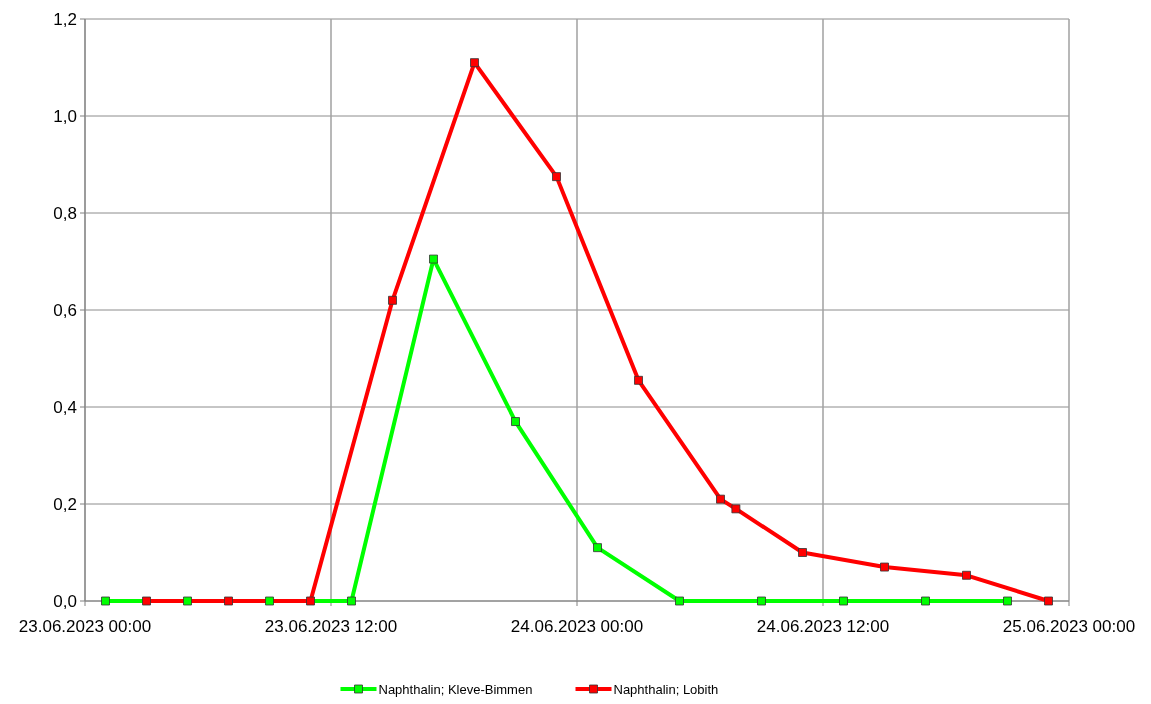 Image resolution: width=1151 pixels, height=704 pixels. What do you see at coordinates (65, 504) in the screenshot?
I see `y-tick-label: 0,2` at bounding box center [65, 504].